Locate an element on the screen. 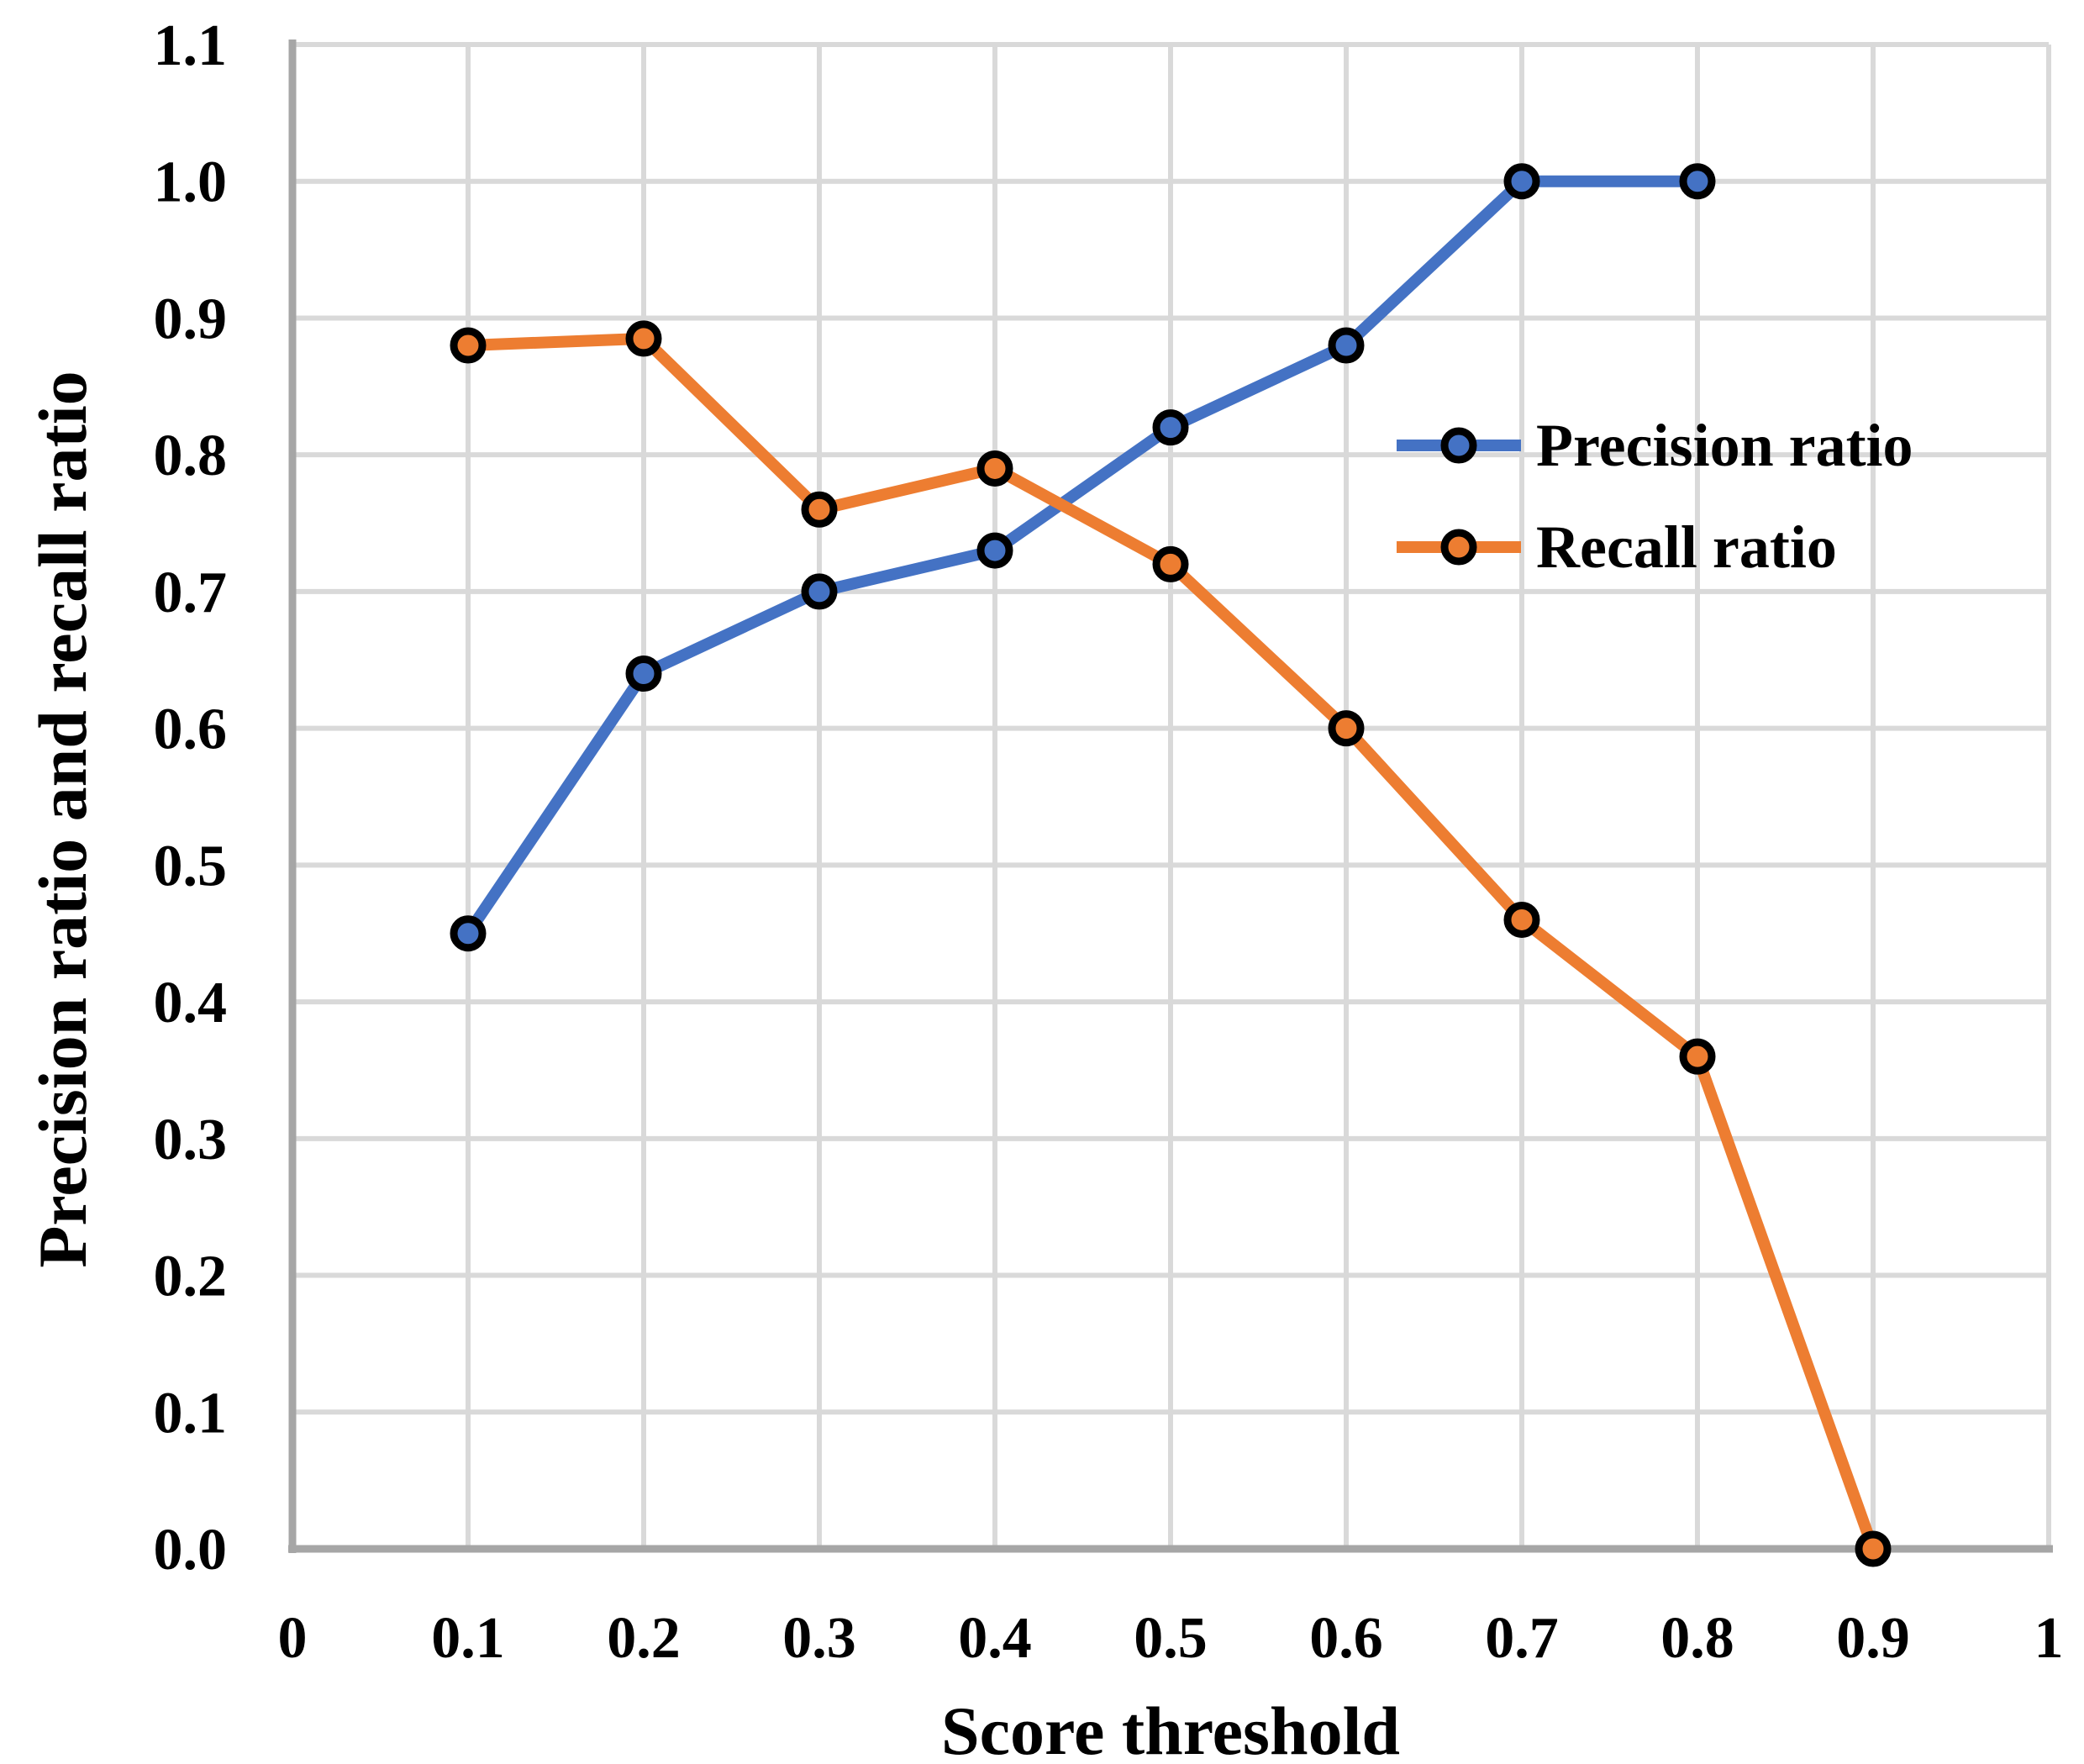  y-tick-label: 0.8 is located at coordinates (191, 456).